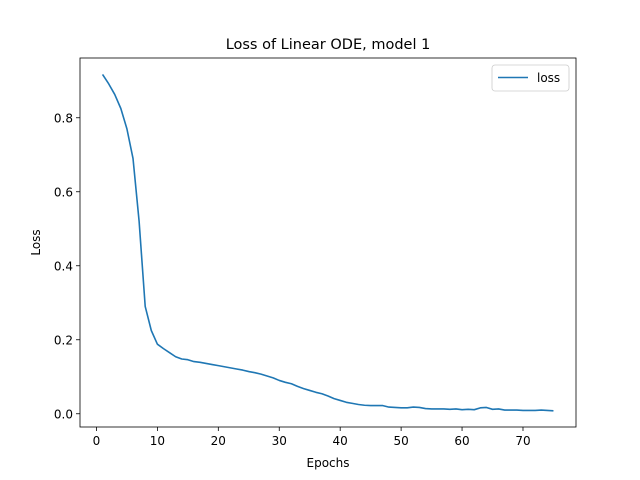  What do you see at coordinates (97, 441) in the screenshot?
I see `x-tick-label: 0` at bounding box center [97, 441].